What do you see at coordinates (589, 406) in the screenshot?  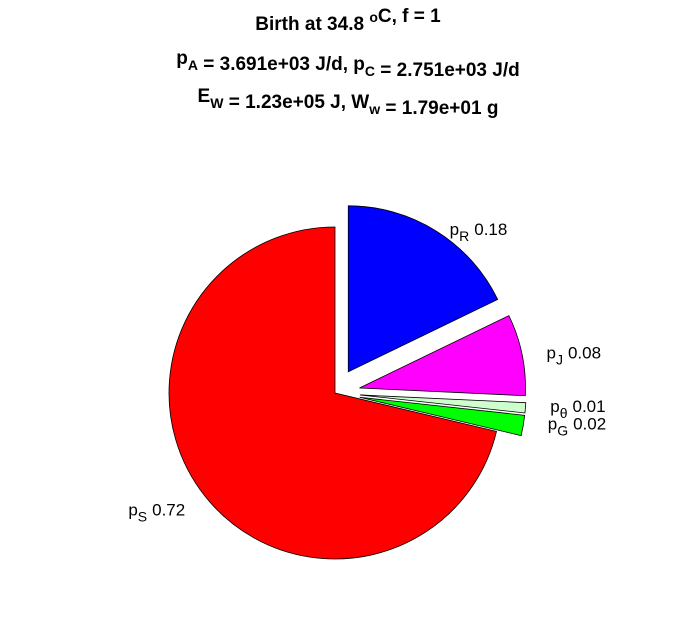 I see `slice-label-value: 0.01` at bounding box center [589, 406].